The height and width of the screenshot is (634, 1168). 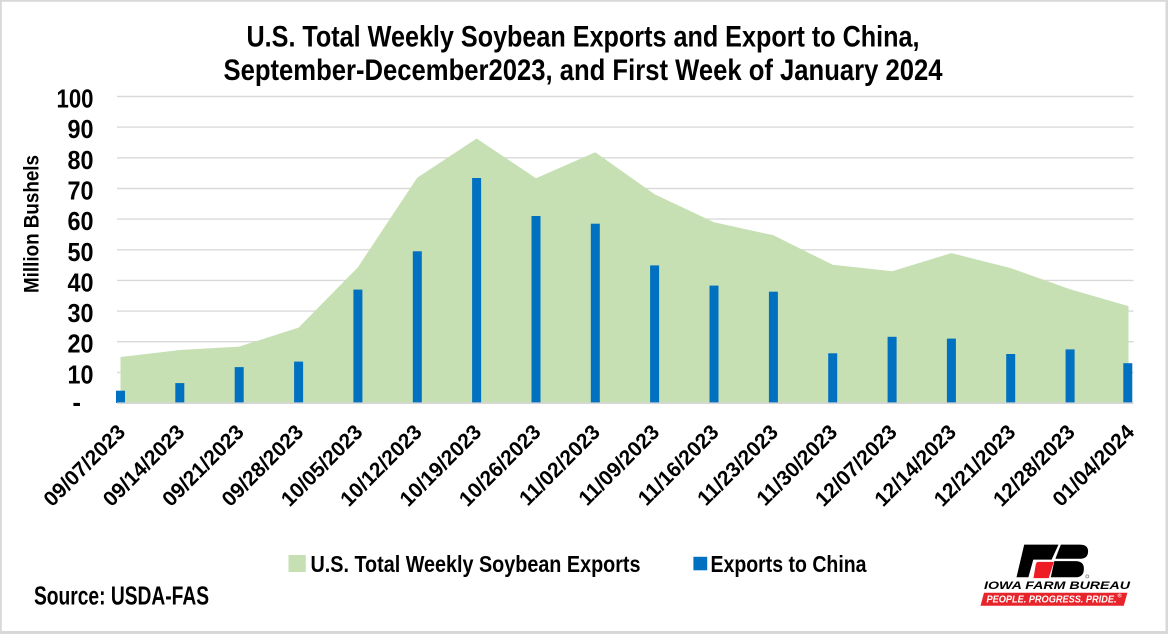 I want to click on svg-text: IOWA FARM BUREAU, so click(x=1057, y=586).